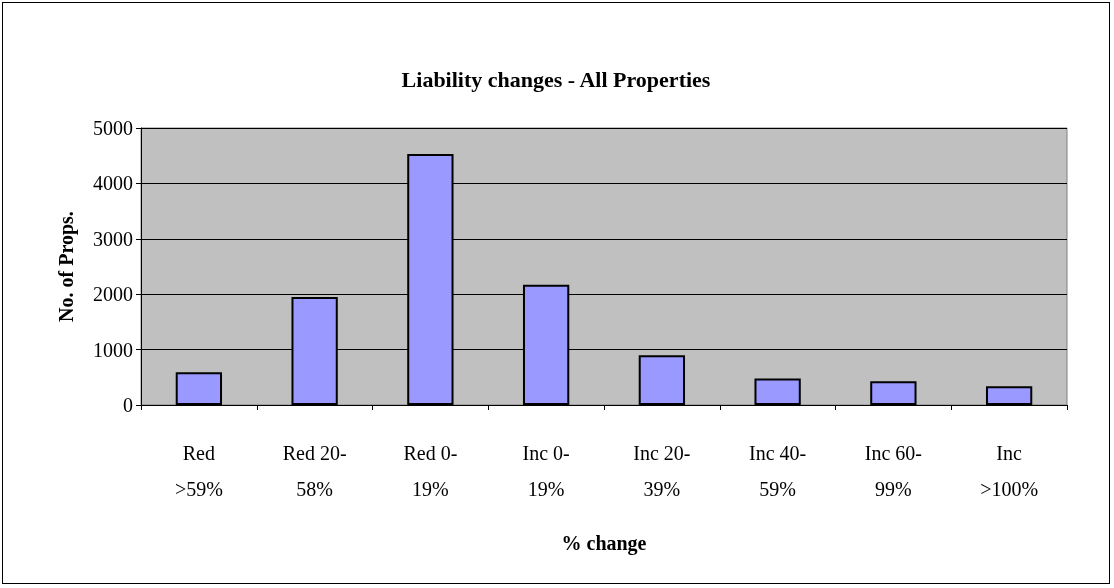 This screenshot has height=588, width=1114. Describe the element at coordinates (113, 238) in the screenshot. I see `y-tick-label: 3000` at that location.